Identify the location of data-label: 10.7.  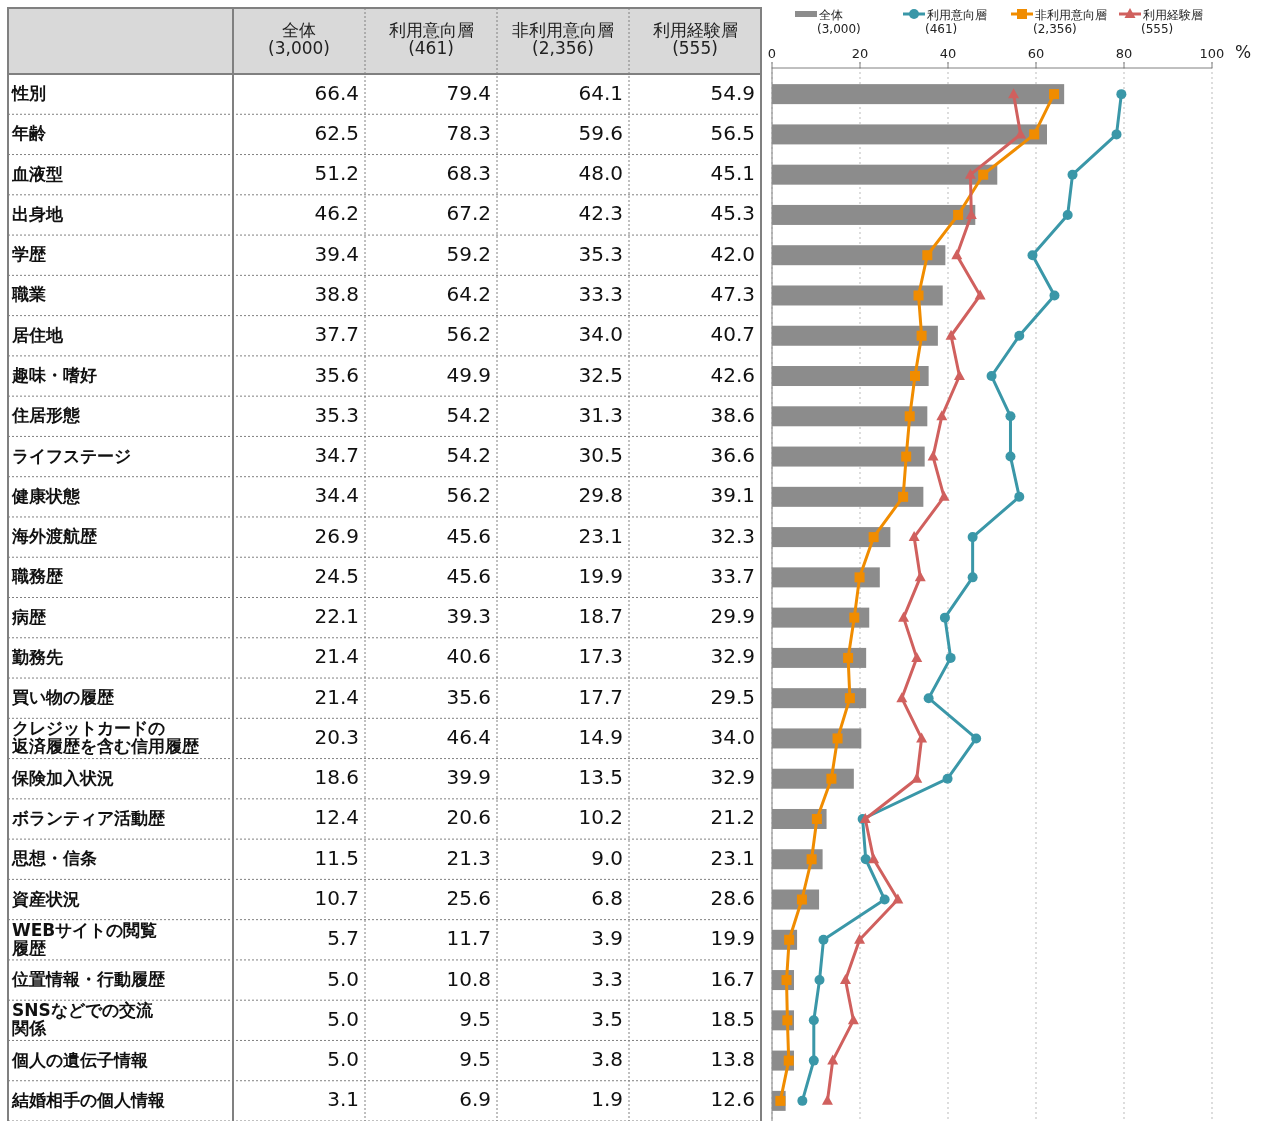
(336, 898).